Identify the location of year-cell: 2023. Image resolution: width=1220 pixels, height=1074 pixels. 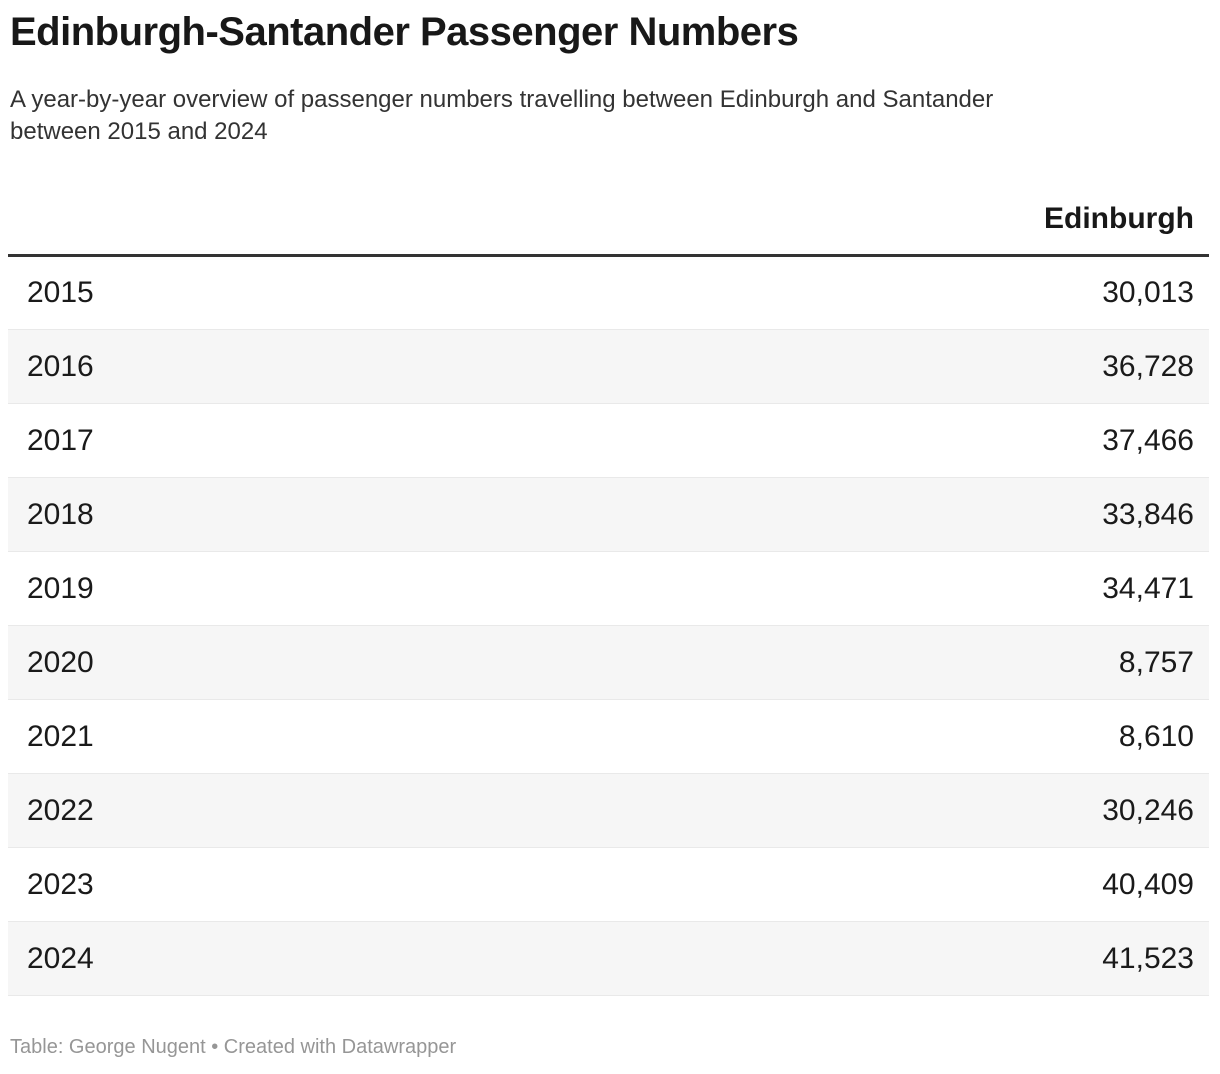
(60, 884).